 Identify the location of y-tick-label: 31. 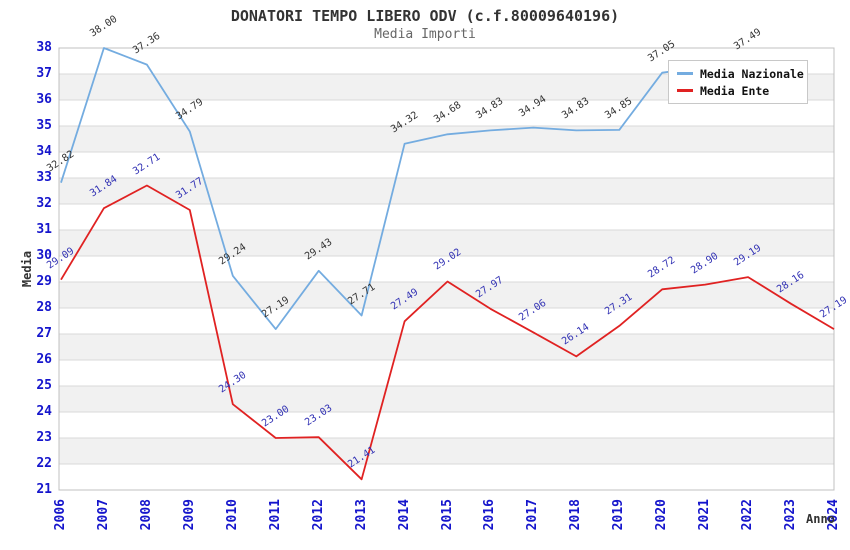
(44, 229).